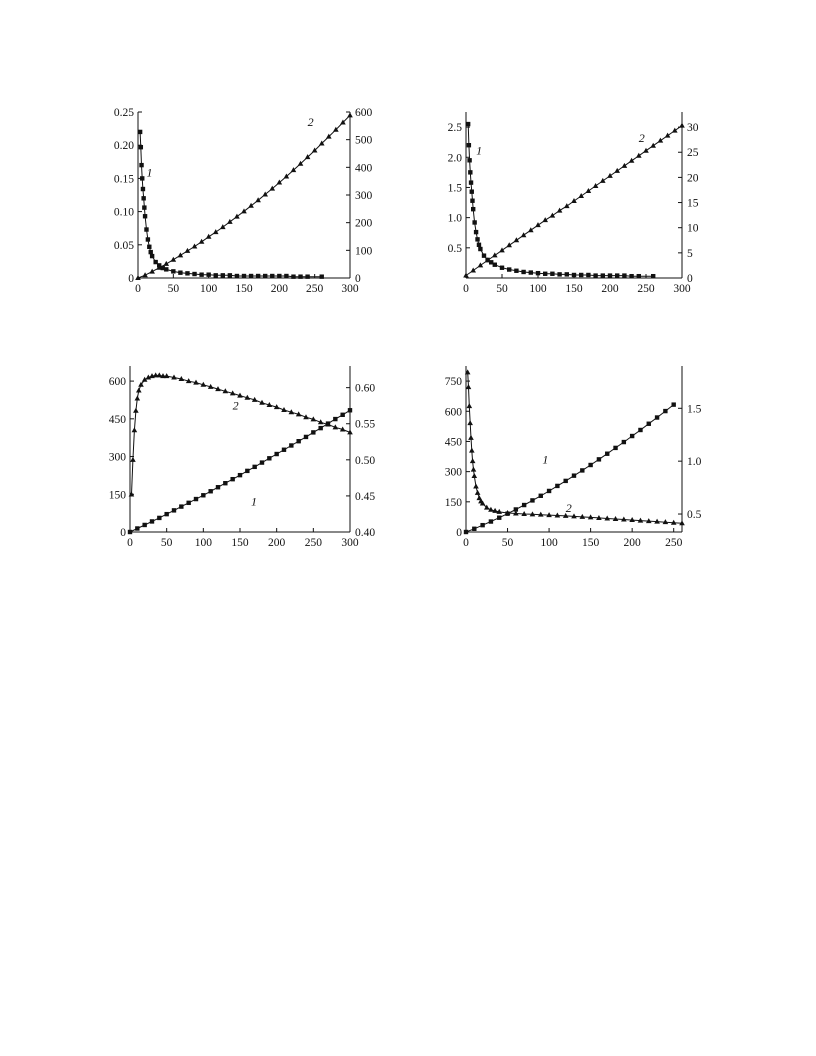 The image size is (816, 1056). Describe the element at coordinates (124, 179) in the screenshot. I see `y-tick-label: 0.15` at that location.